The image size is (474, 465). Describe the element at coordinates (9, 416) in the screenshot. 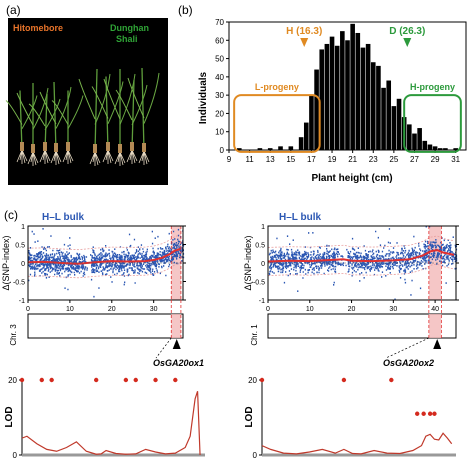

I see `lod-chr3-y-label: LOD` at that location.